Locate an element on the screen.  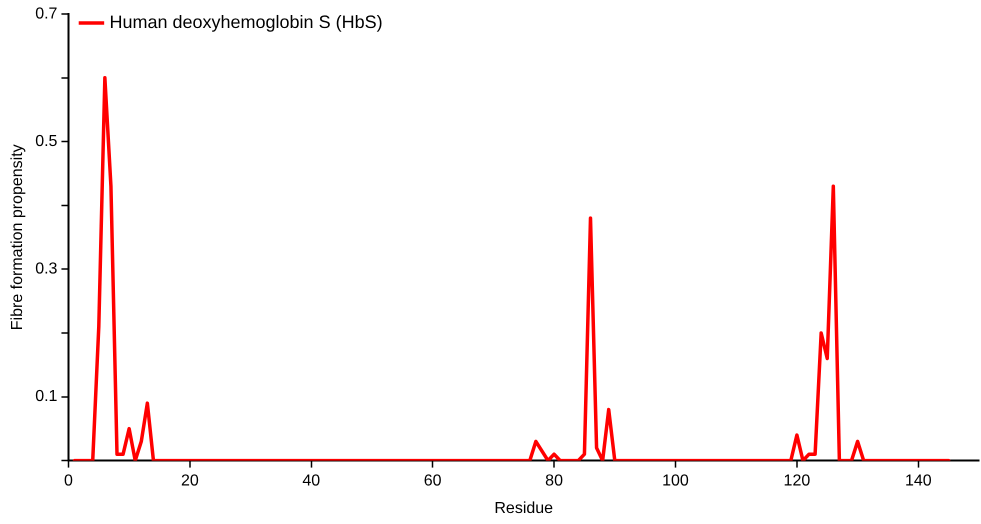
legend-label: Human deoxyhemoglobin S (HbS) is located at coordinates (246, 22).